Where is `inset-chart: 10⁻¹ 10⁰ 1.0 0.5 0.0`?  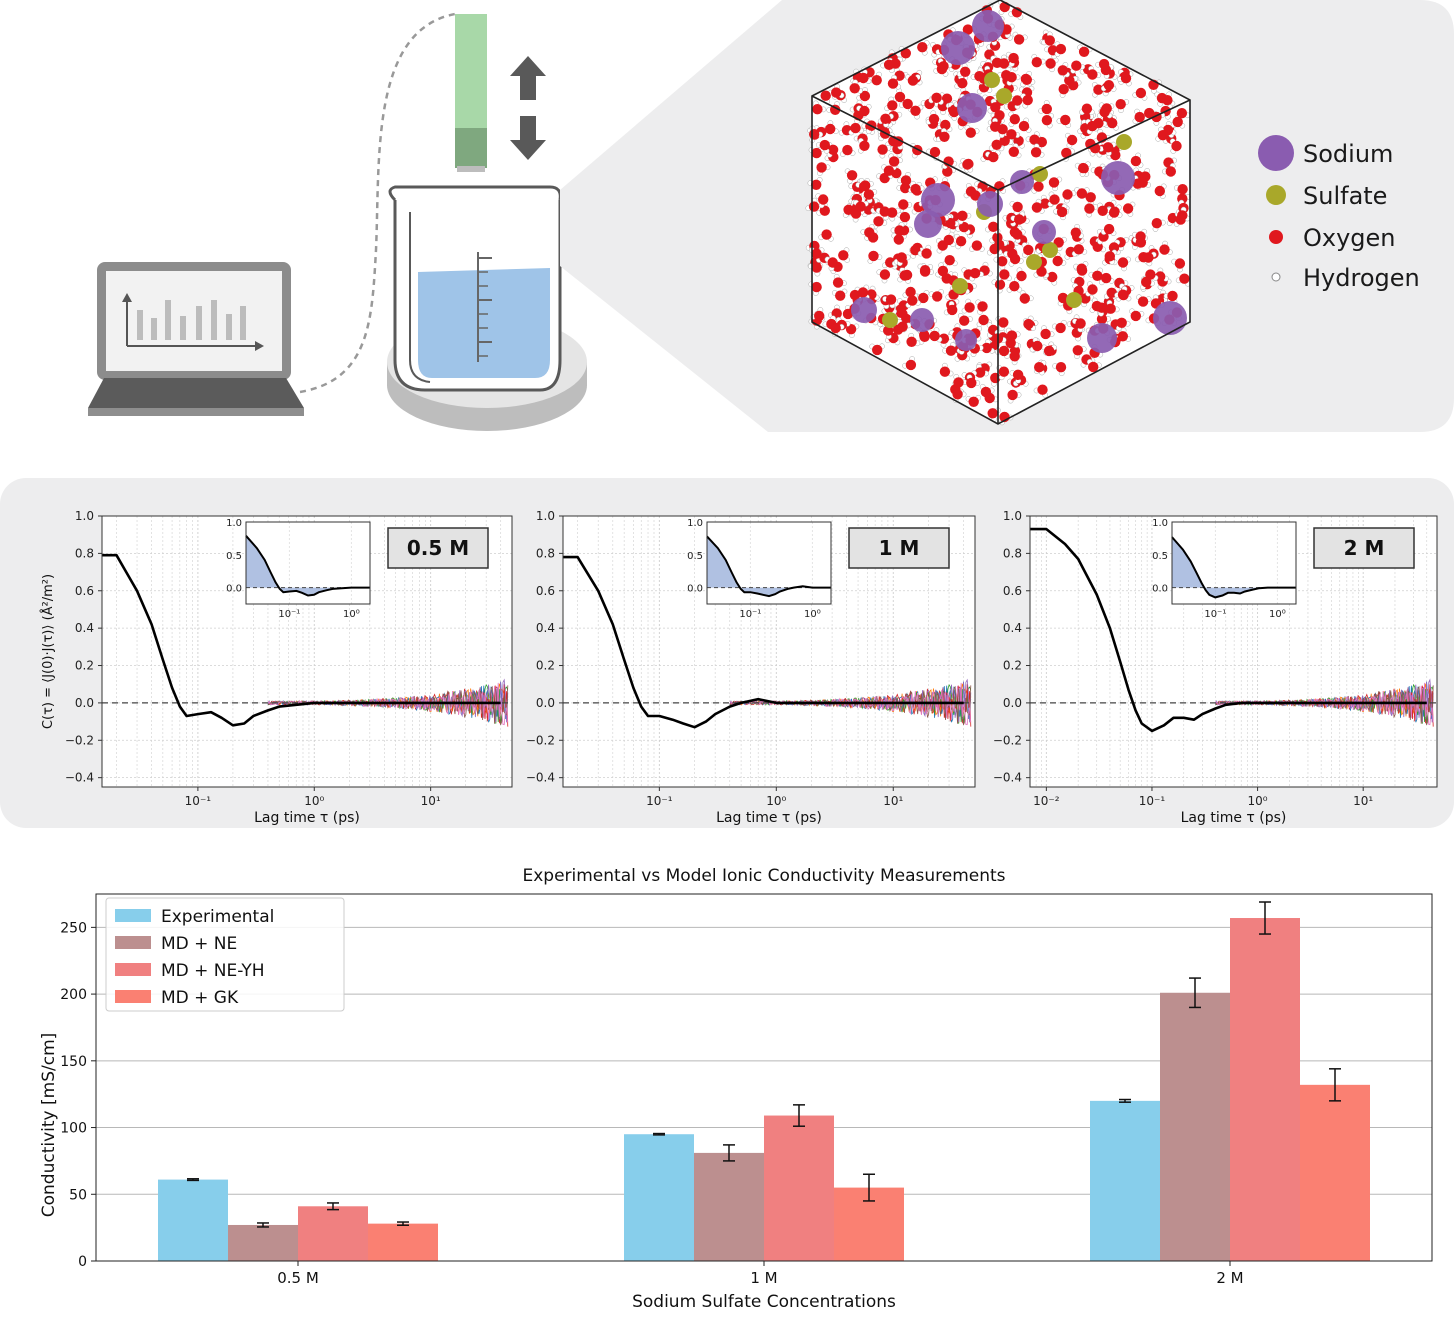 inset-chart: 10⁻¹ 10⁰ 1.0 0.5 0.0 is located at coordinates (298, 569).